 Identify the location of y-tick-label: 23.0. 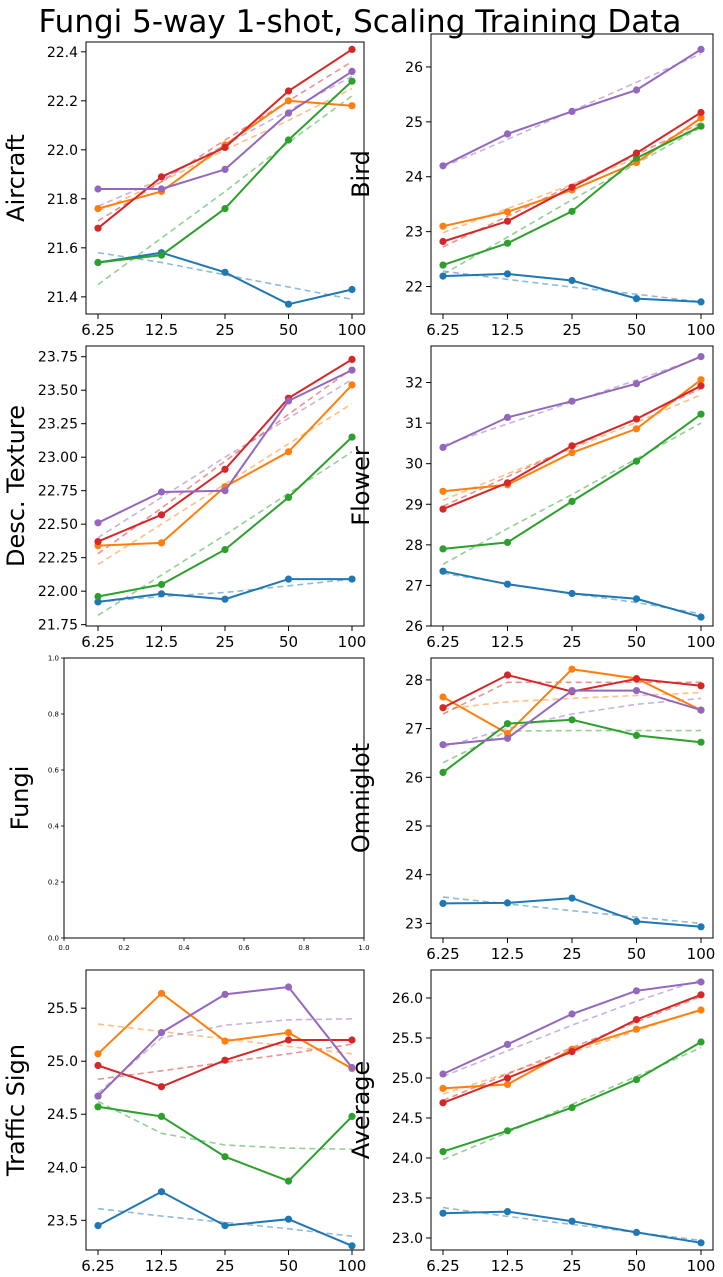
(407, 1239).